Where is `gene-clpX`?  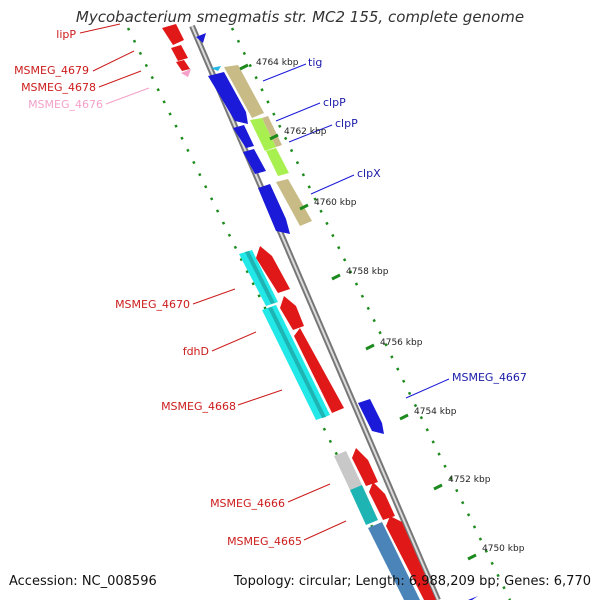 gene-clpX is located at coordinates (274, 209).